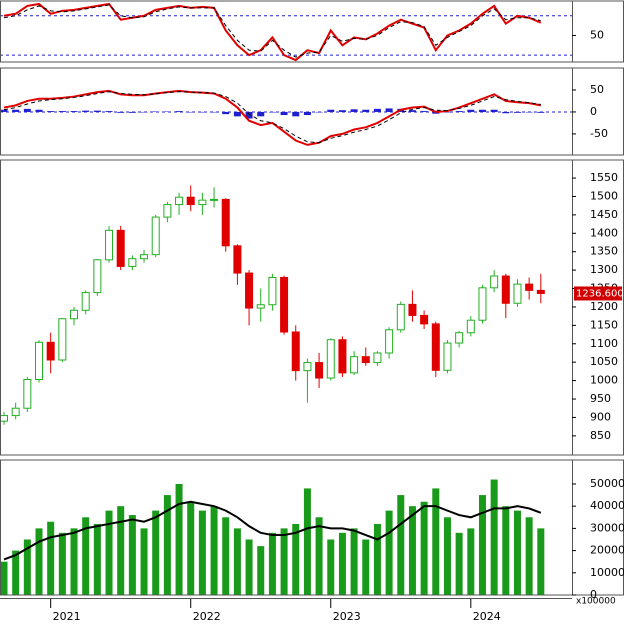 Image resolution: width=624 pixels, height=624 pixels. I want to click on y-tick-label: 20000, so click(607, 550).